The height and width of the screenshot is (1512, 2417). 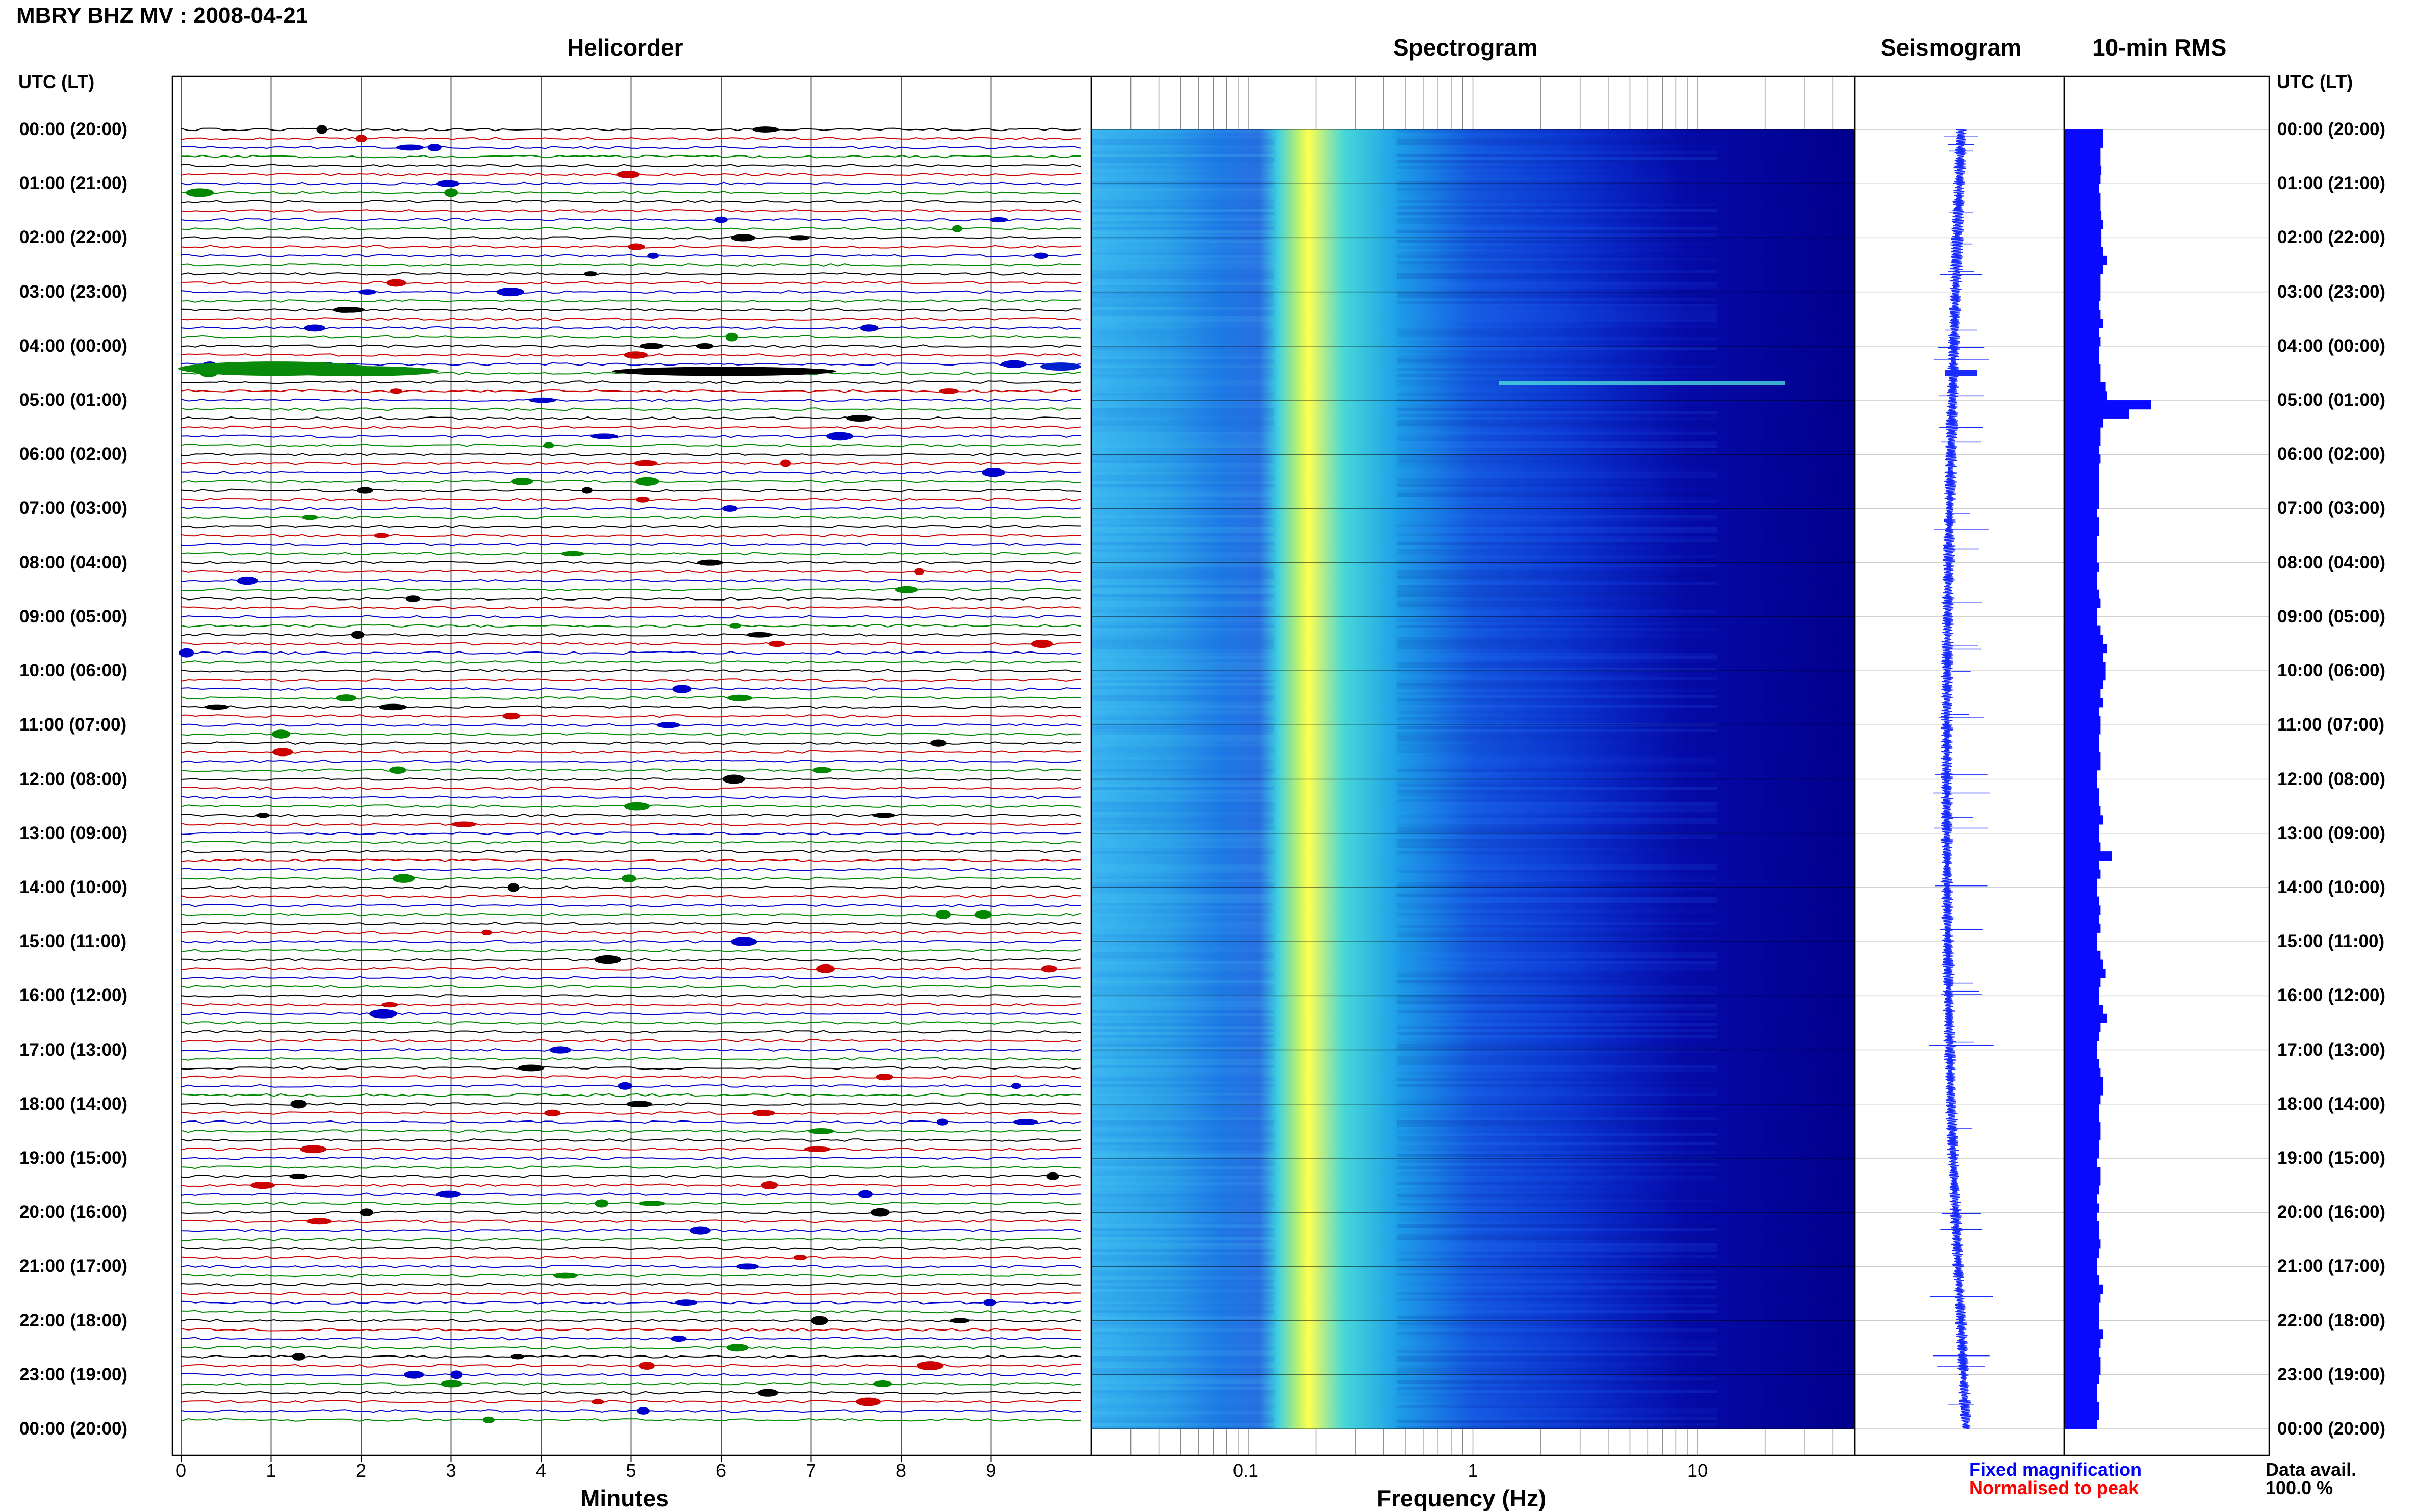 What do you see at coordinates (2159, 47) in the screenshot?
I see `rms-title: 10-min RMS` at bounding box center [2159, 47].